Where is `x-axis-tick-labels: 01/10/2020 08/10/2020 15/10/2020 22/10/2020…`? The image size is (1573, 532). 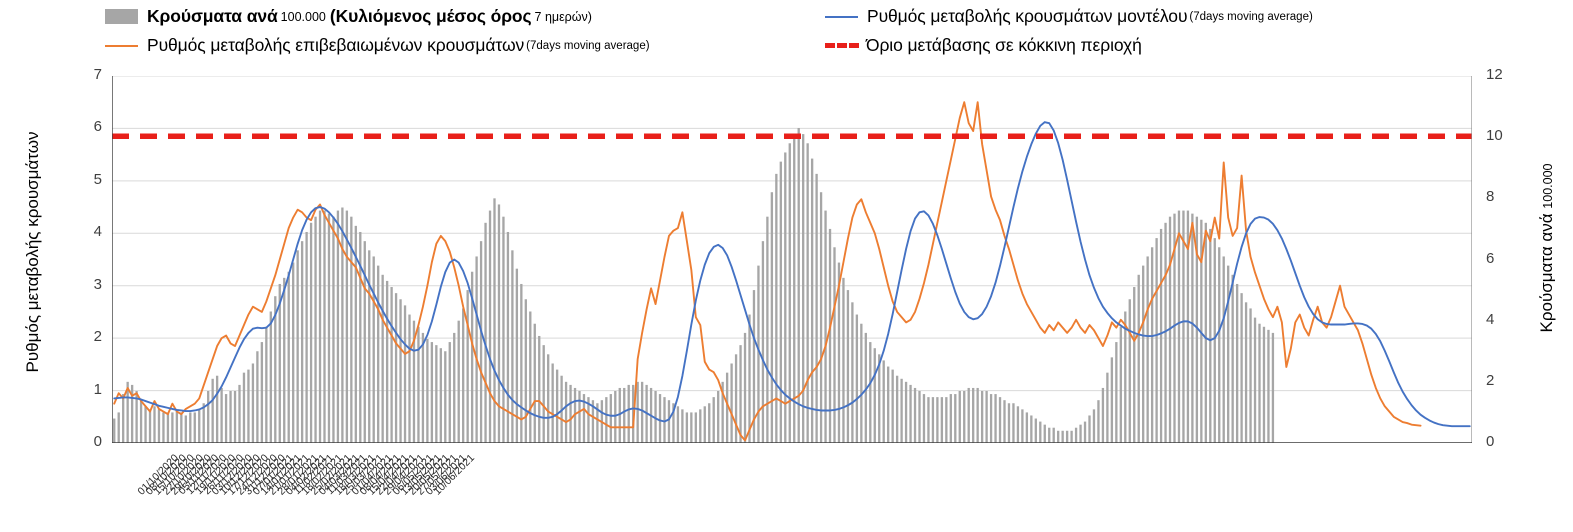 x-axis-tick-labels: 01/10/2020 08/10/2020 15/10/2020 22/10/2020… is located at coordinates (792, 489).